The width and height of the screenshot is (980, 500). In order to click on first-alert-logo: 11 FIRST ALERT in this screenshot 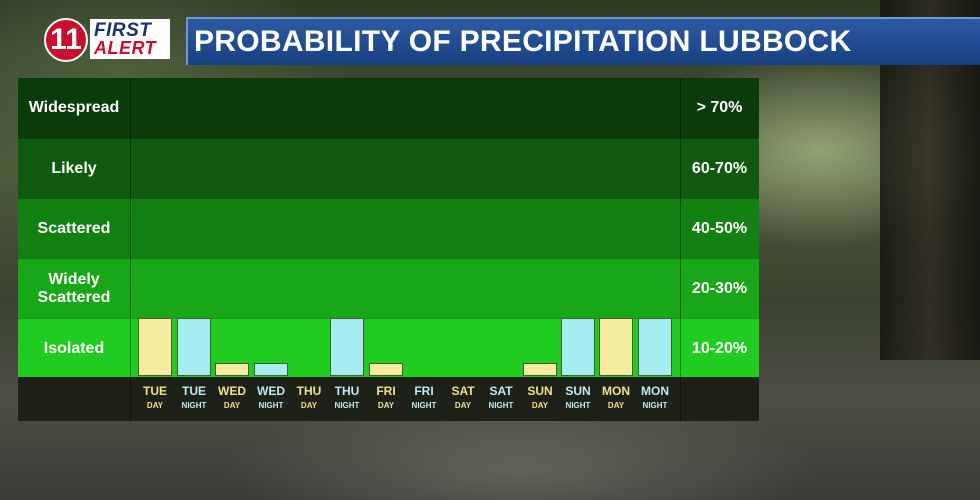, I will do `click(107, 40)`.